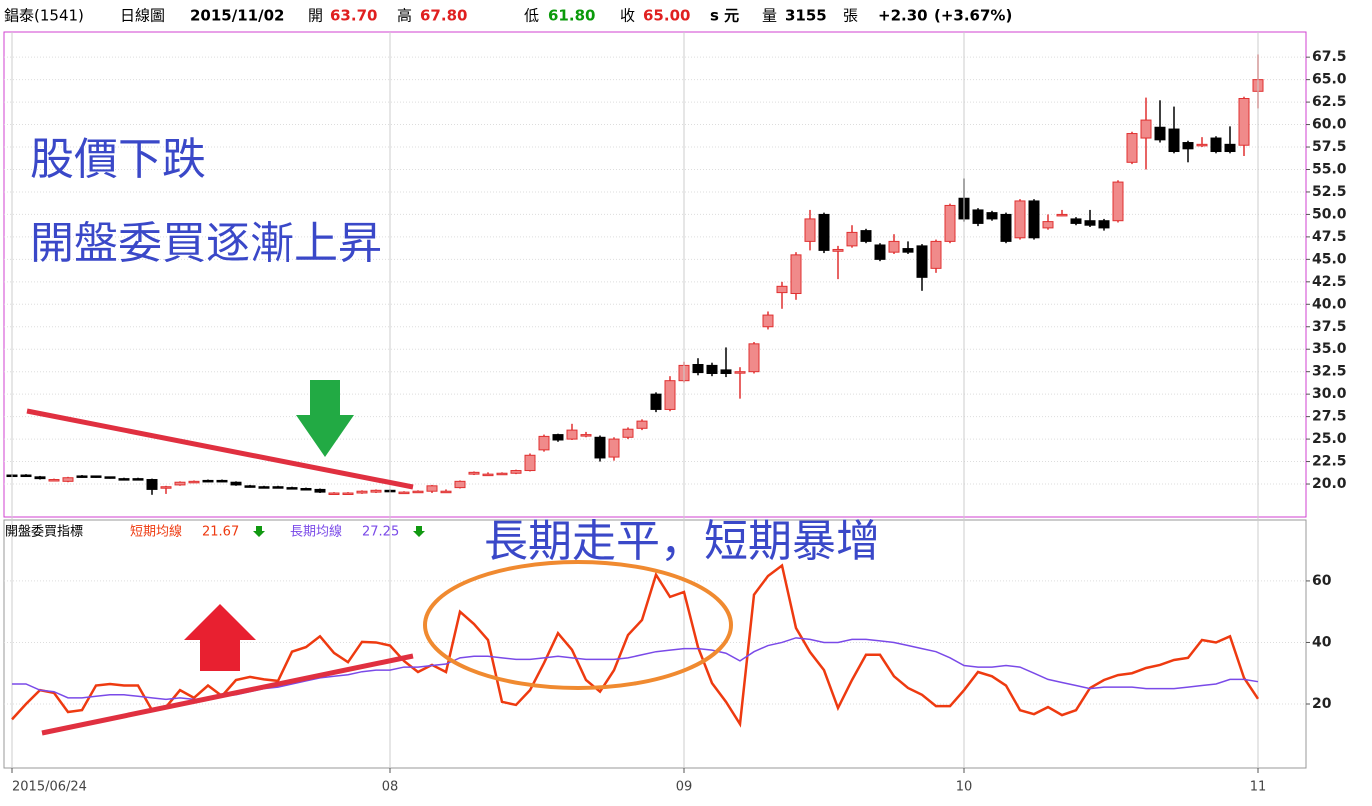 The image size is (1372, 806). Describe the element at coordinates (1329, 57) in the screenshot. I see `y-tick-label: 67.5` at that location.